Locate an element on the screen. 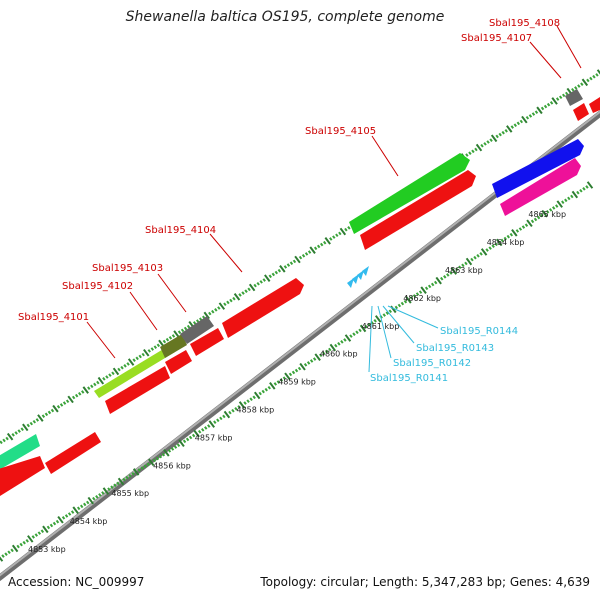  gene-feature-teal is located at coordinates (20, 452).